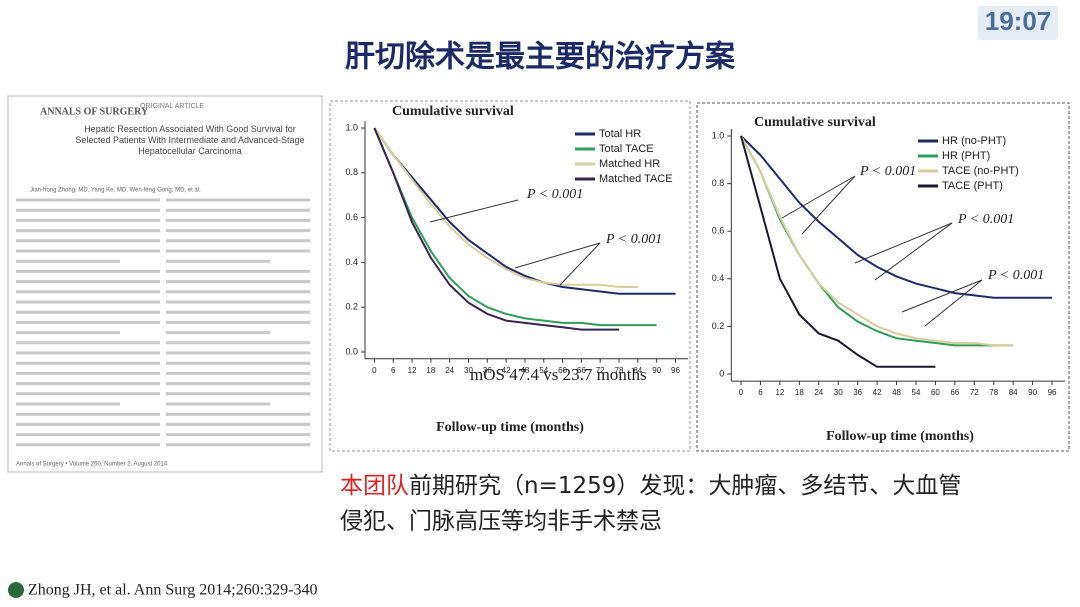  Describe the element at coordinates (718, 326) in the screenshot. I see `y-tick-label: 0.2` at that location.